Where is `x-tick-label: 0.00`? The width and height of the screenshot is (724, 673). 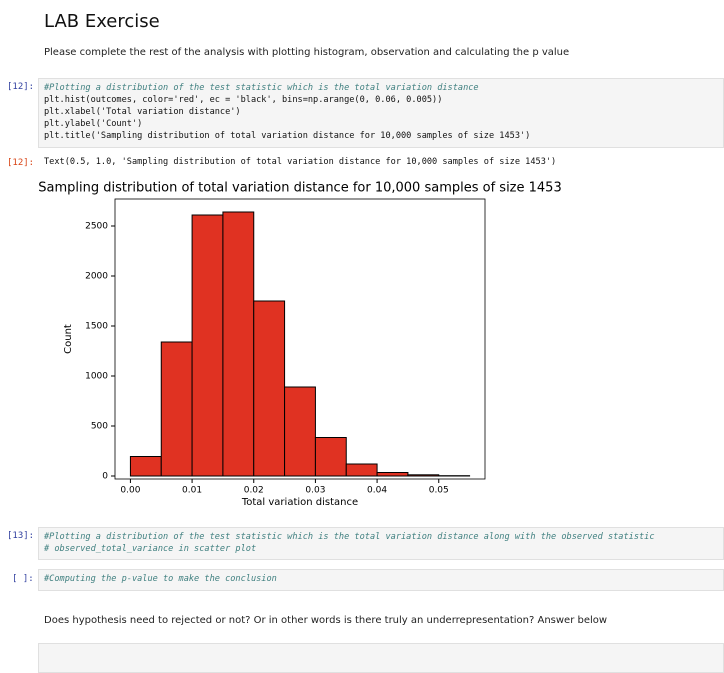 x-tick-label: 0.00 is located at coordinates (130, 491).